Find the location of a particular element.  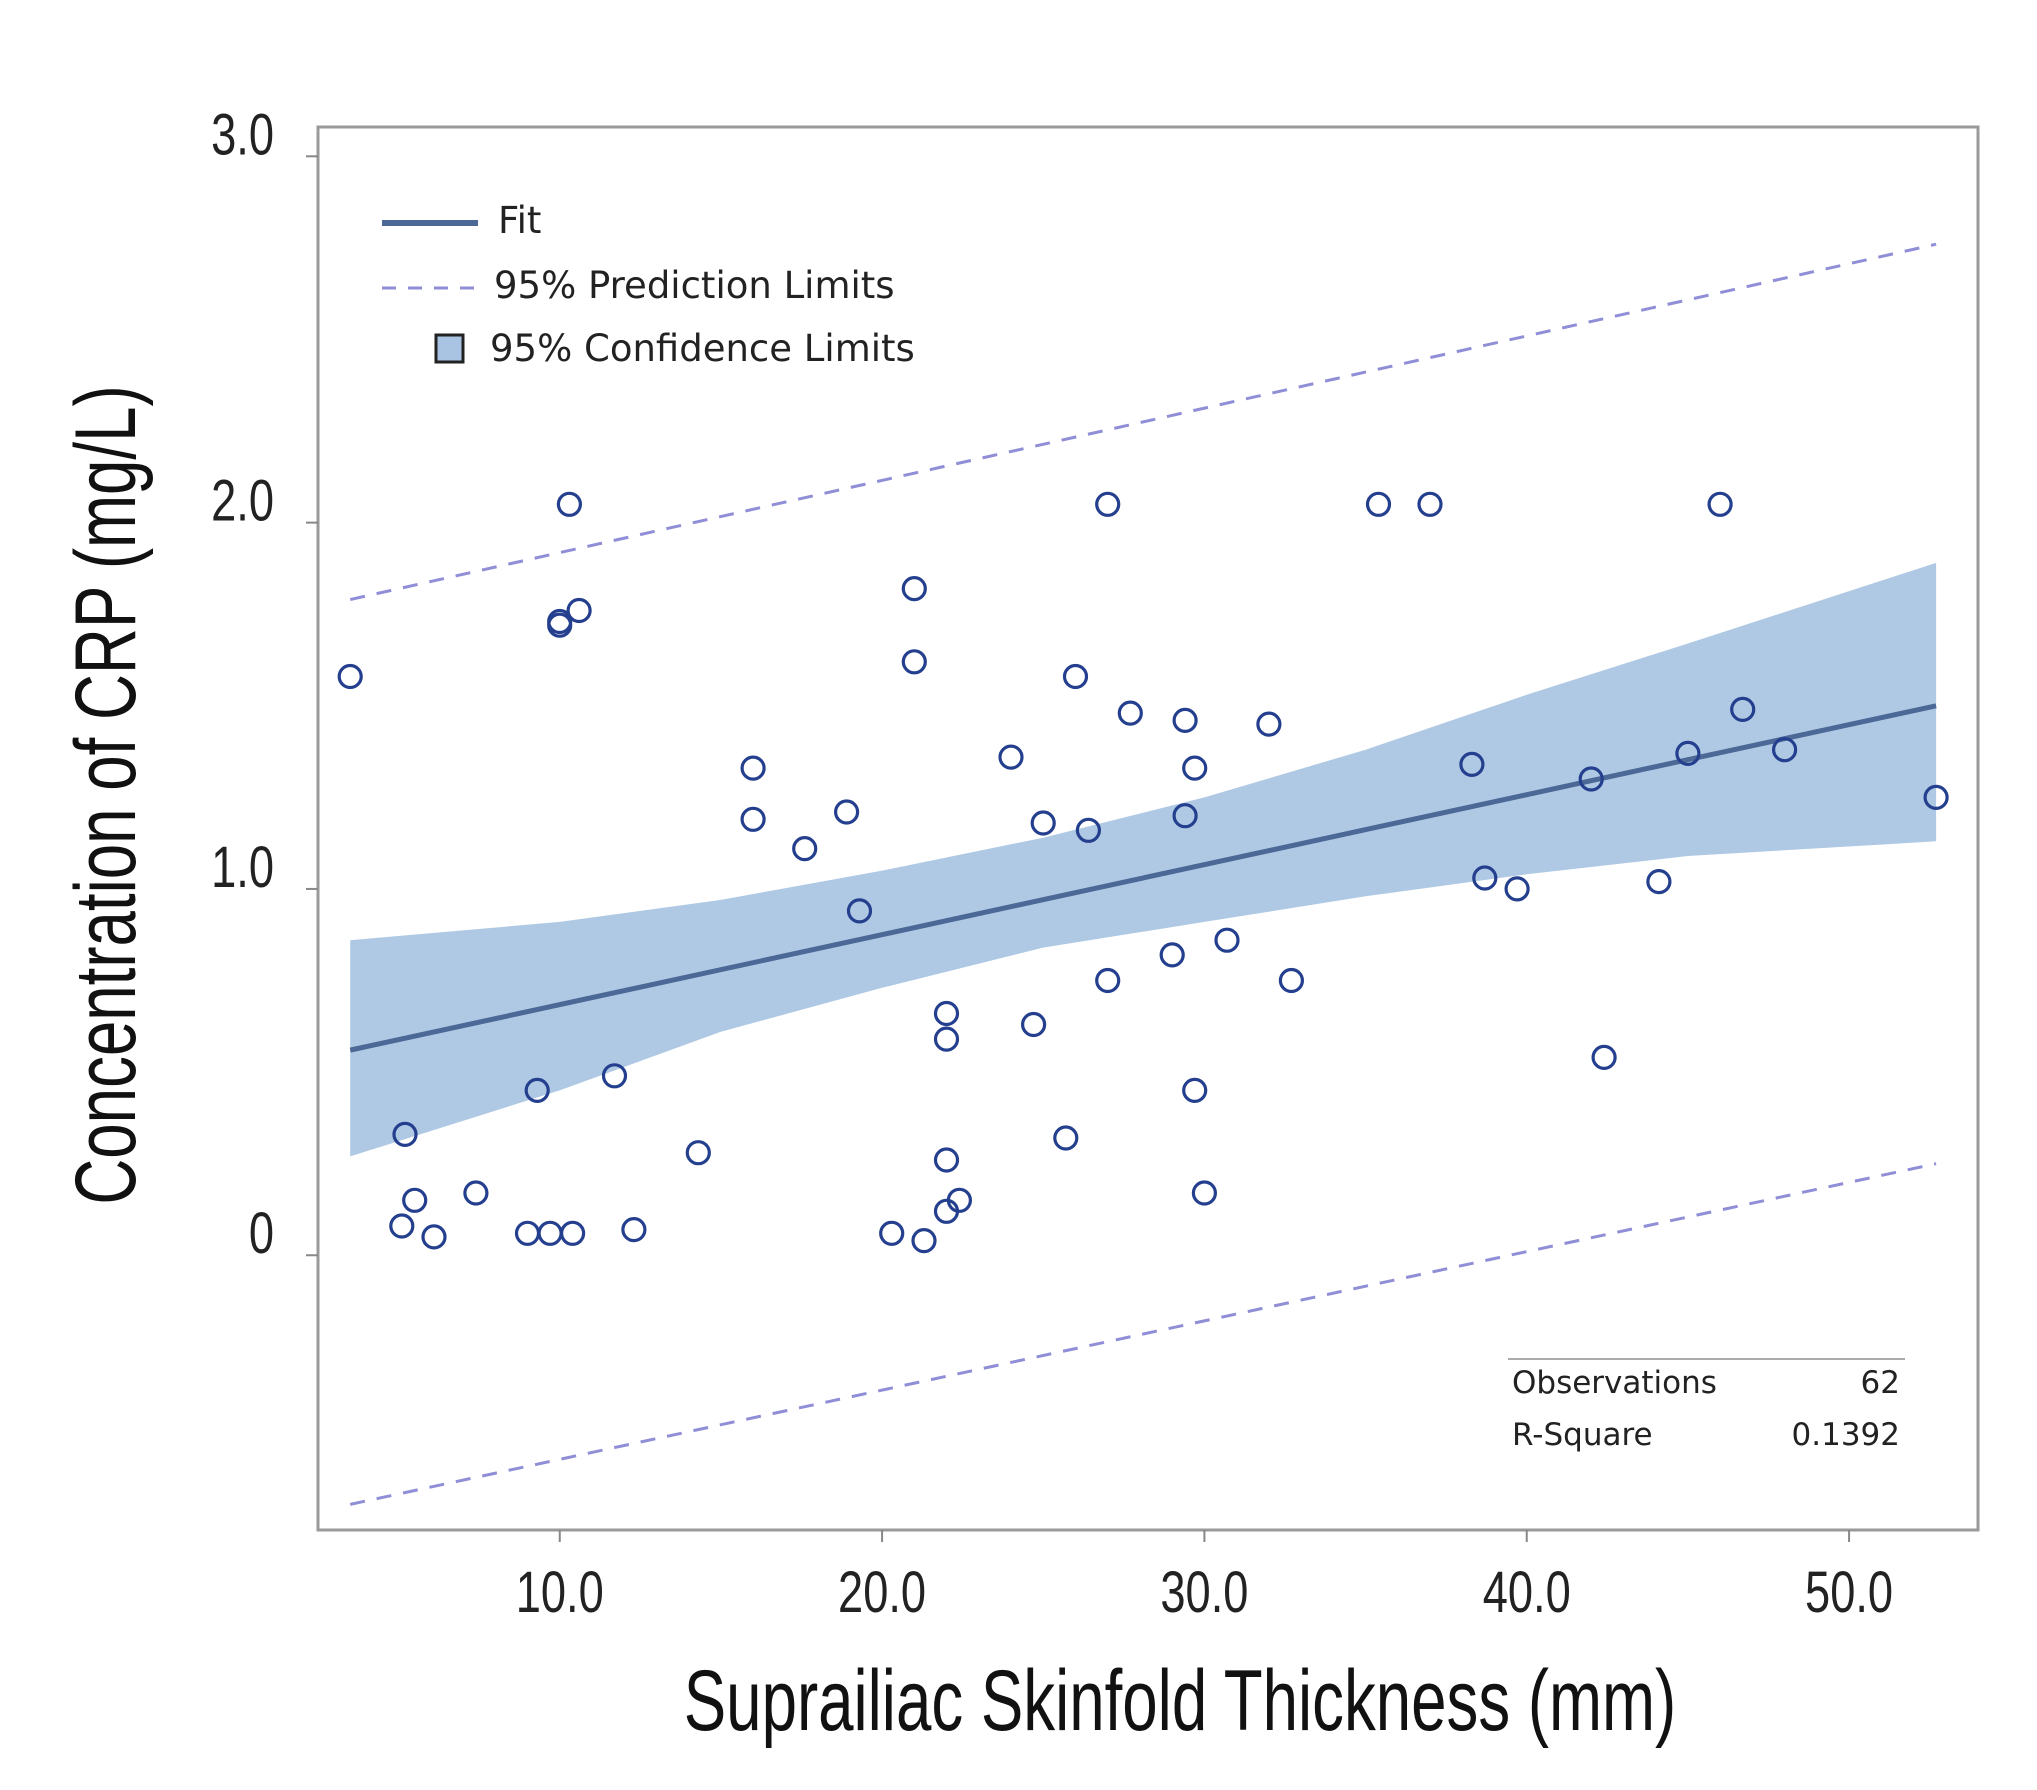

x-tick-label: 30.0 is located at coordinates (1204, 1593).